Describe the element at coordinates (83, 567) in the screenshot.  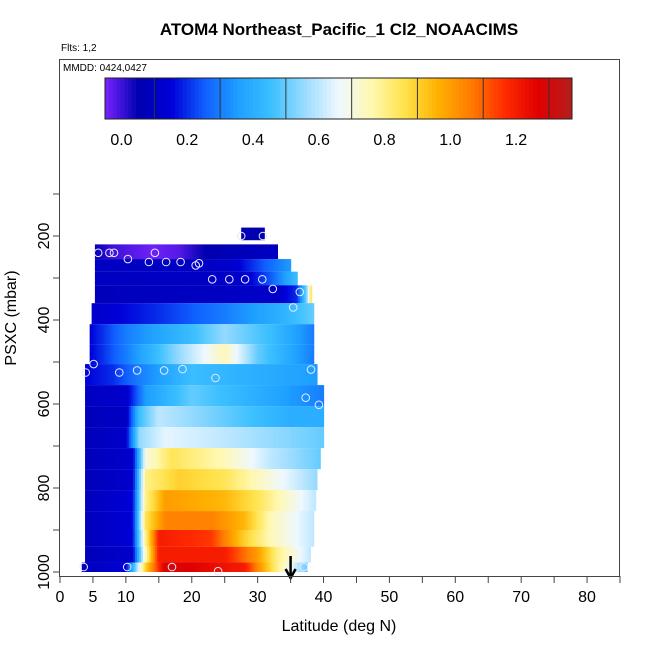
I see `sample-point` at that location.